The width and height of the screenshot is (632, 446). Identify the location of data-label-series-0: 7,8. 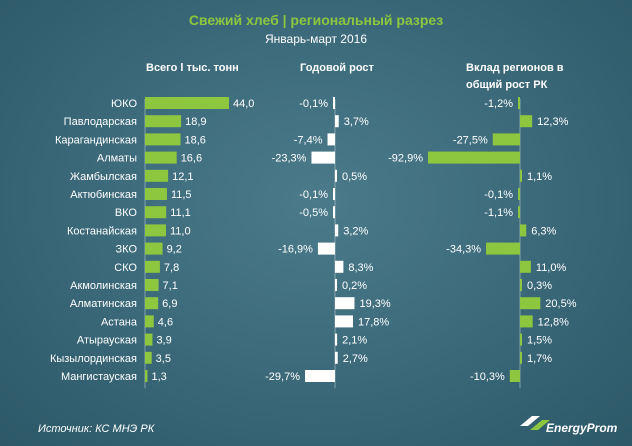
(171, 268).